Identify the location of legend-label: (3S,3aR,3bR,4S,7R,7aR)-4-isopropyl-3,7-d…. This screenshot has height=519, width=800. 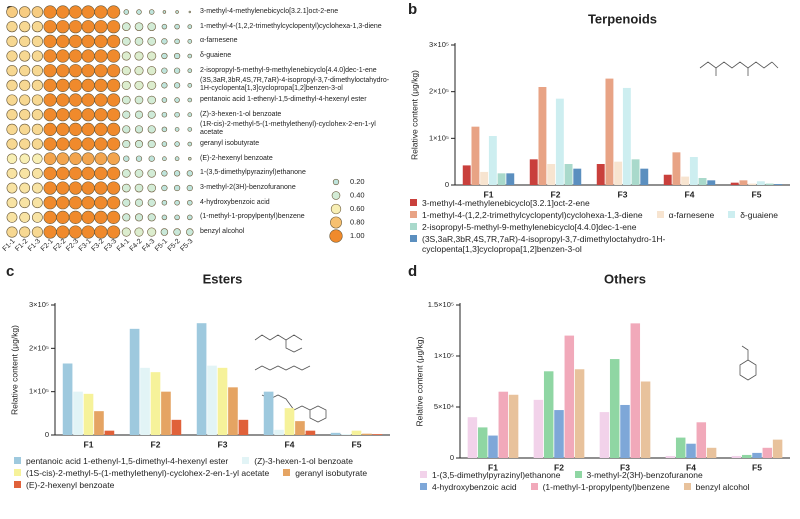
(544, 244).